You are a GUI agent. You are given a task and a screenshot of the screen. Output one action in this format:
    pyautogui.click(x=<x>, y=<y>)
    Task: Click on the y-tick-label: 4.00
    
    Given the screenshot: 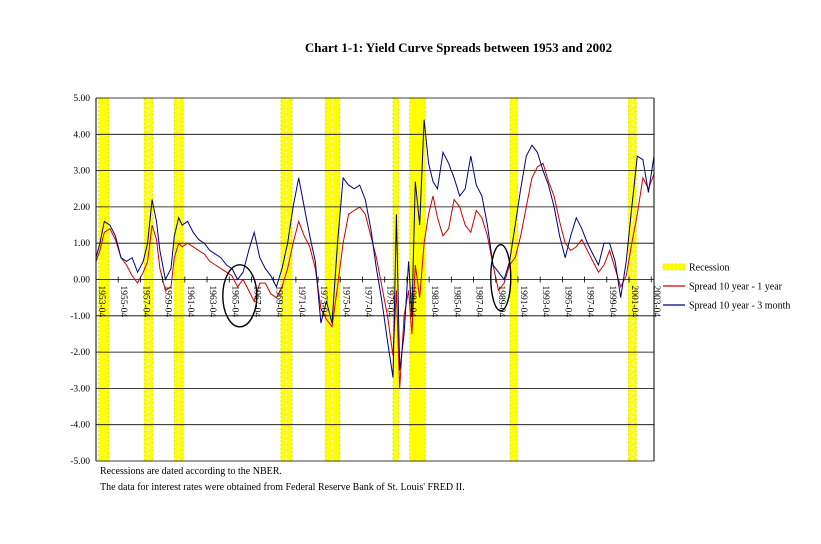 What is the action you would take?
    pyautogui.click(x=81, y=135)
    